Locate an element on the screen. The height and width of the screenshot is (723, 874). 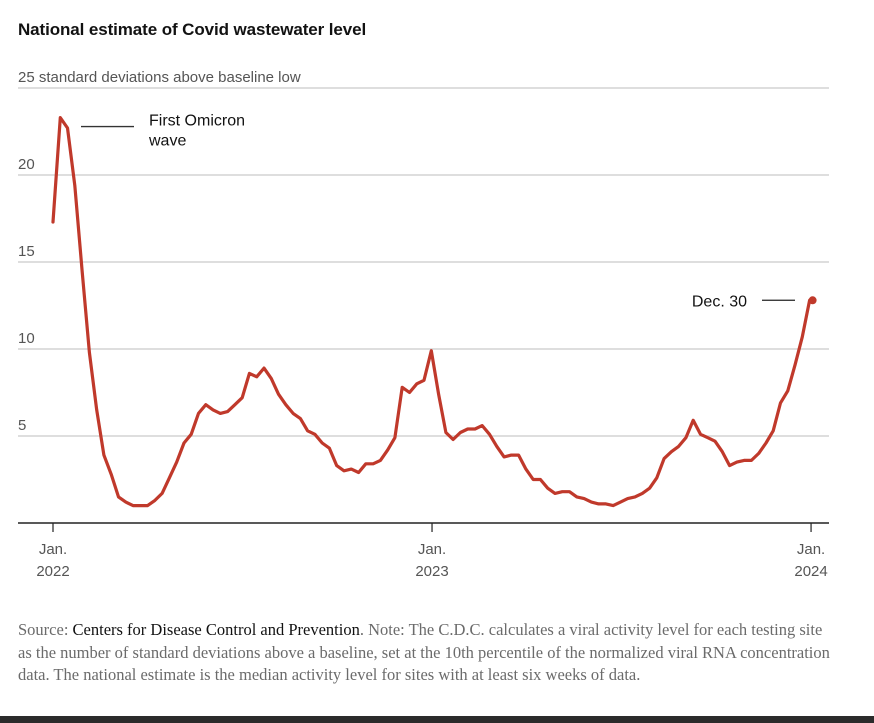
annotation-wave: wave is located at coordinates (167, 141).